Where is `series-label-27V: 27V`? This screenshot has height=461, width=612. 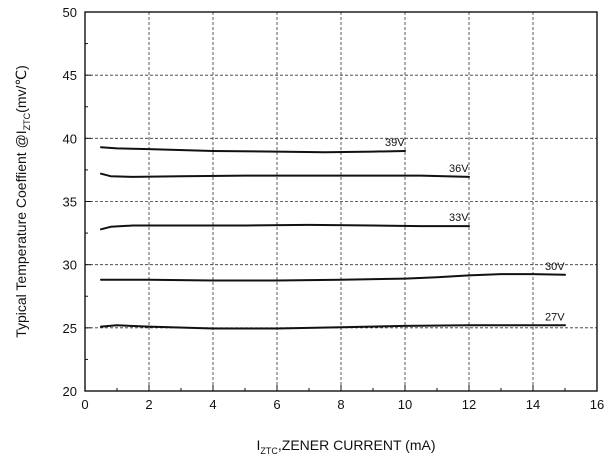
series-label-27V: 27V is located at coordinates (555, 317).